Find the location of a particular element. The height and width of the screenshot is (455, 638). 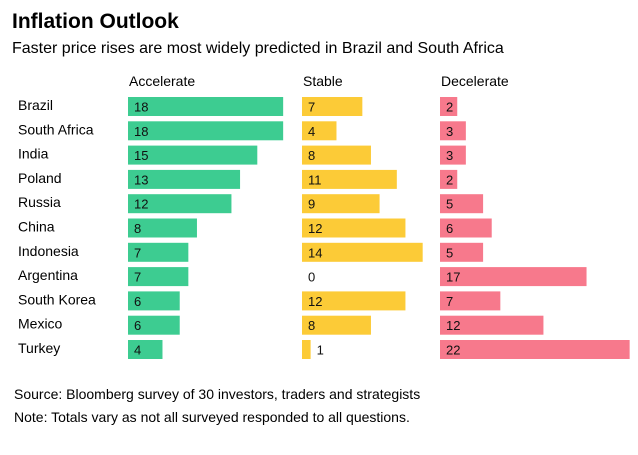

category-label-indonesia: Indonesia is located at coordinates (48, 251).